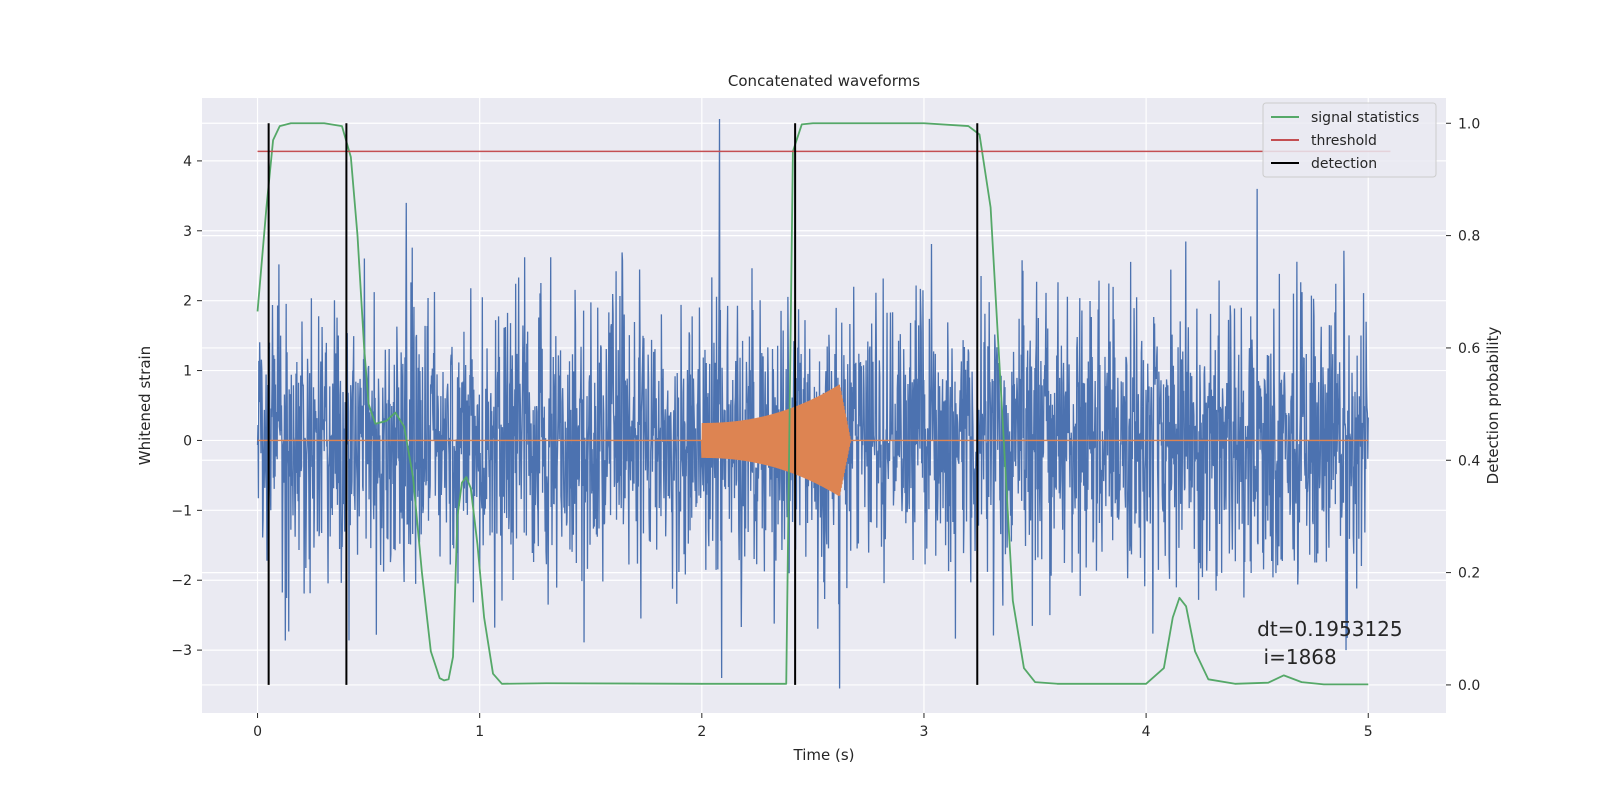 This screenshot has height=800, width=1600. I want to click on legend-box, so click(1349, 140).